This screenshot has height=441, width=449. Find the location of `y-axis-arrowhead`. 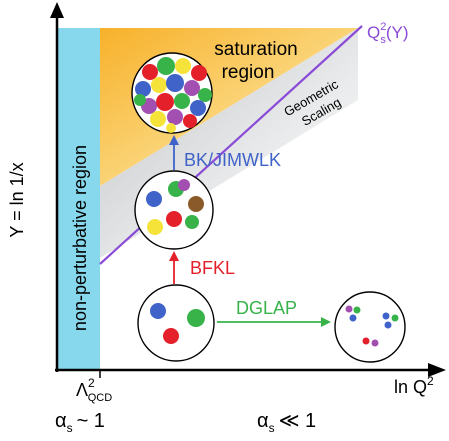

y-axis-arrowhead is located at coordinates (57, 10).